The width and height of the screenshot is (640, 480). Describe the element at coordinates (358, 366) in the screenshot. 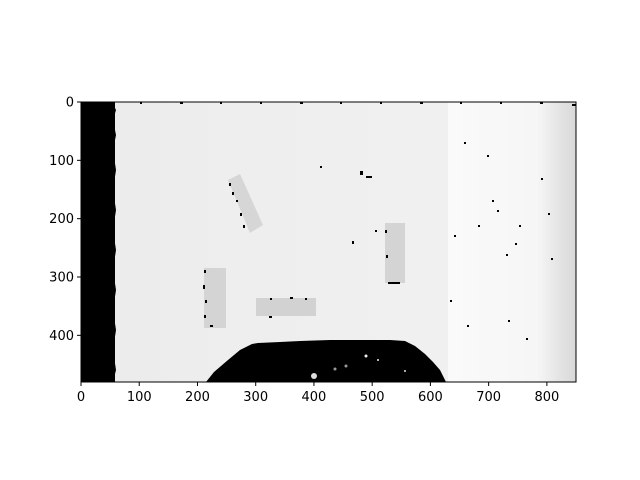

I see `bottom-region-speckles` at that location.